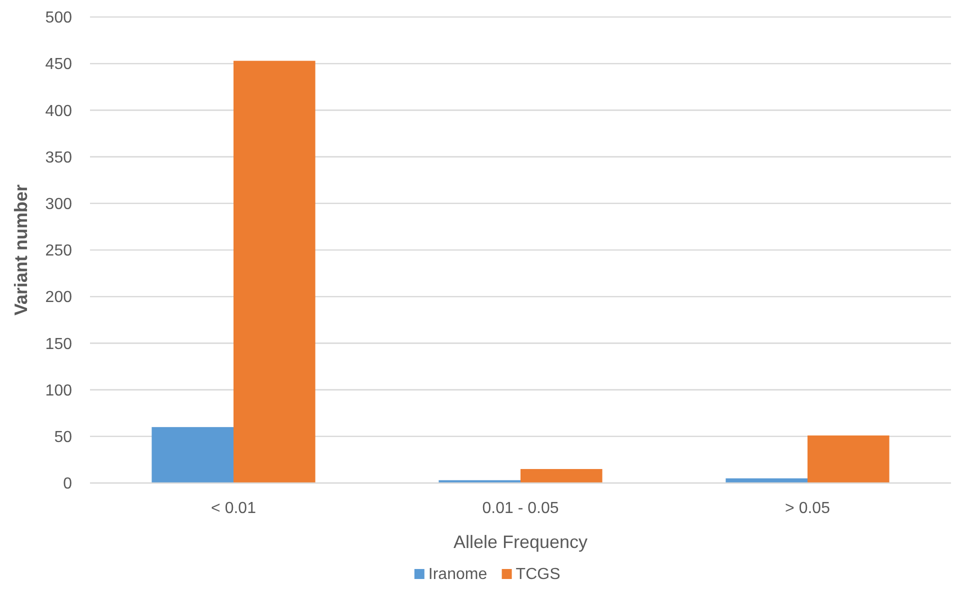  What do you see at coordinates (63, 437) in the screenshot?
I see `y-tick-label: 50` at bounding box center [63, 437].